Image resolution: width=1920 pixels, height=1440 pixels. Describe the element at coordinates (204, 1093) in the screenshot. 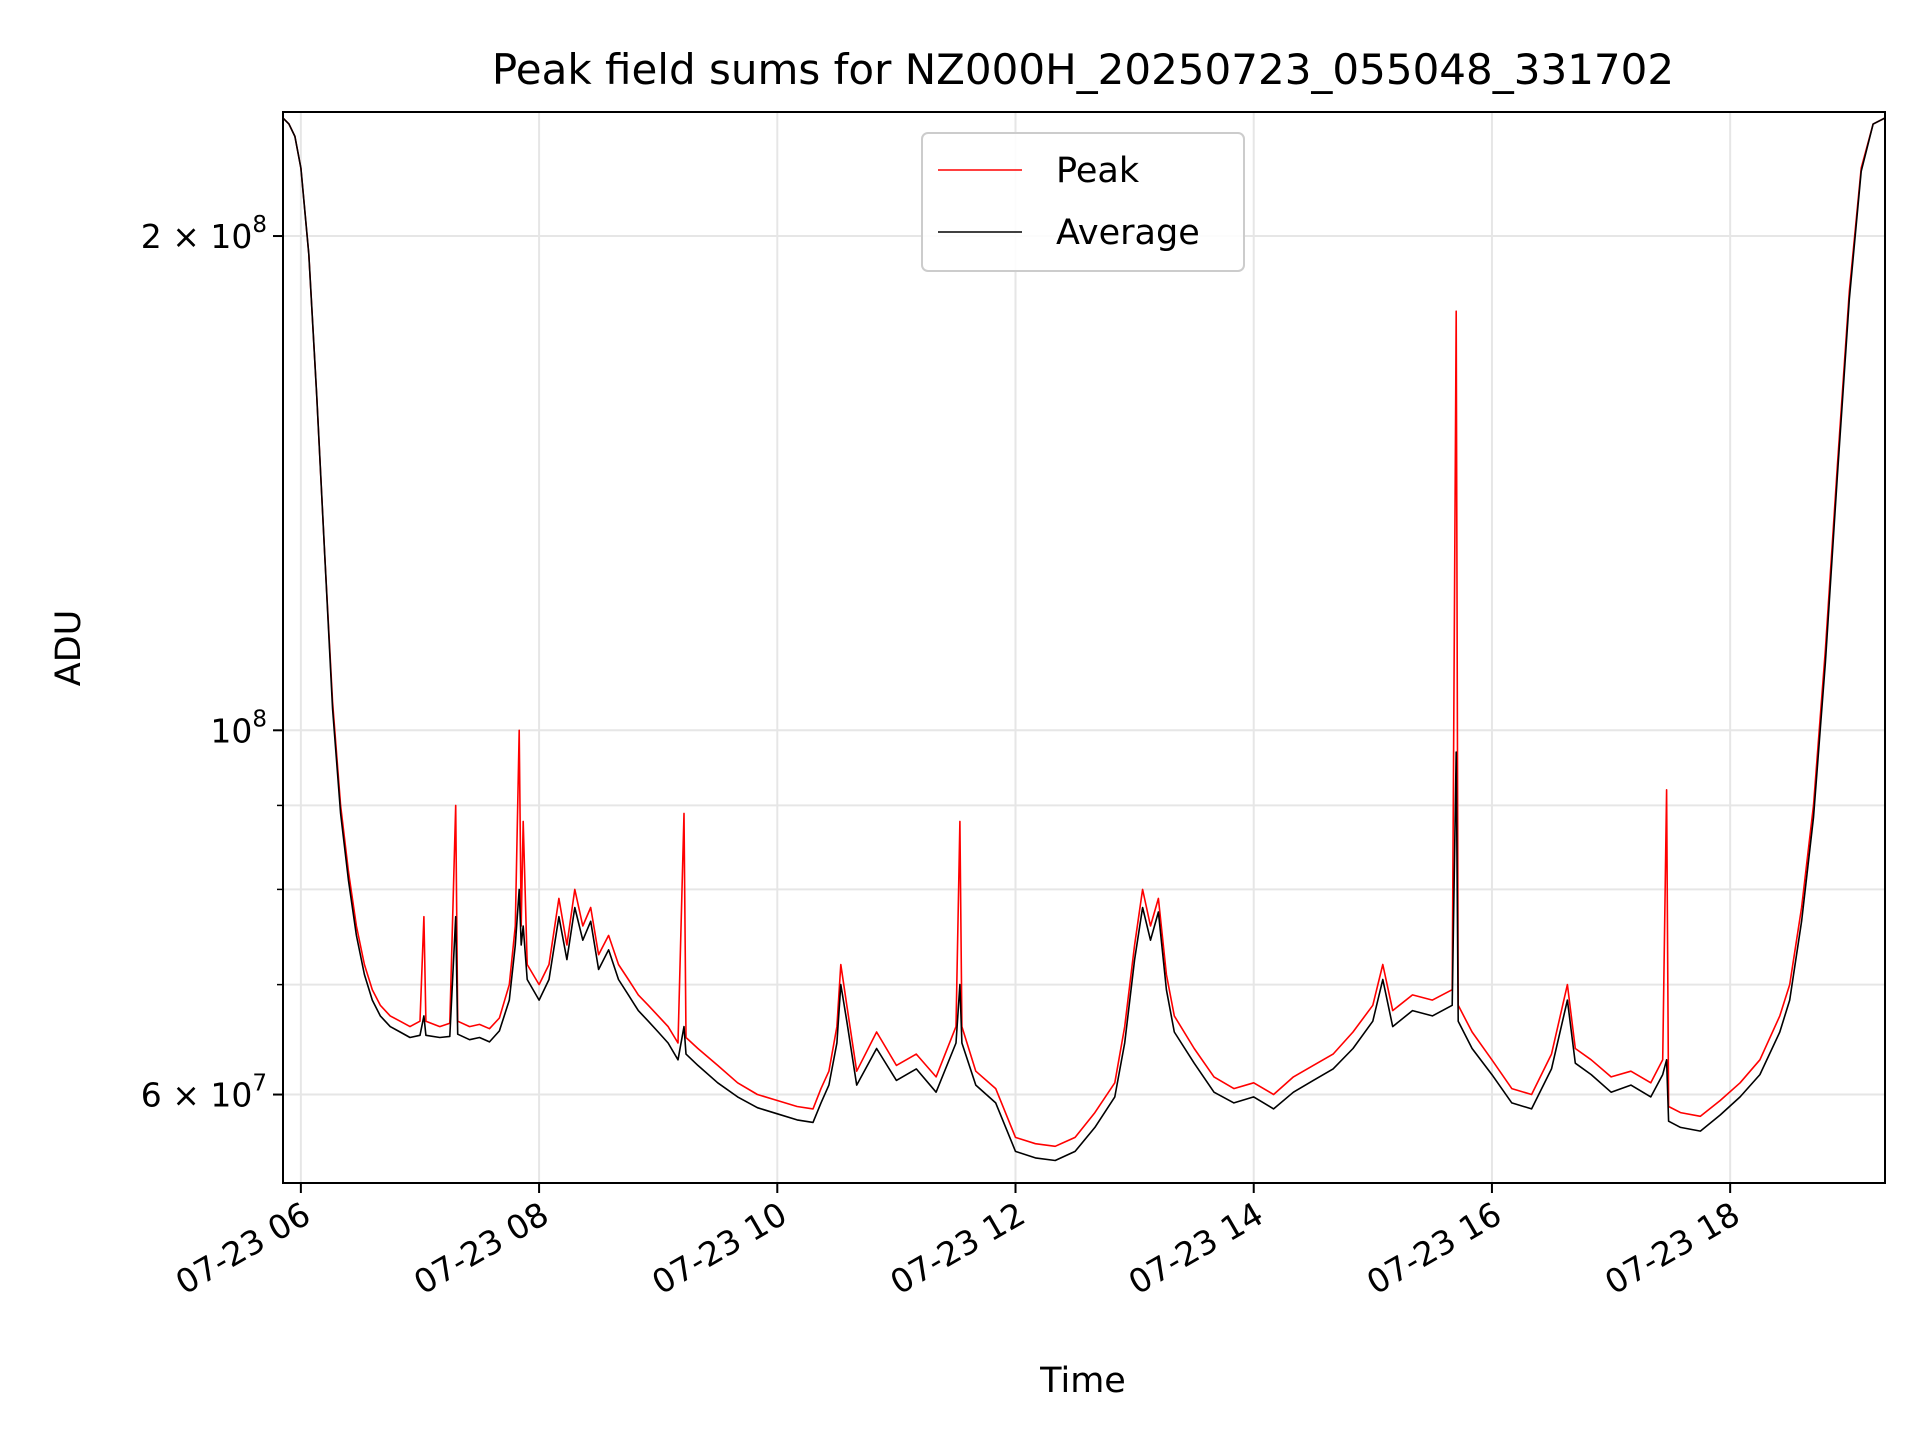

I see `y-tick-label: 6 × 107` at that location.